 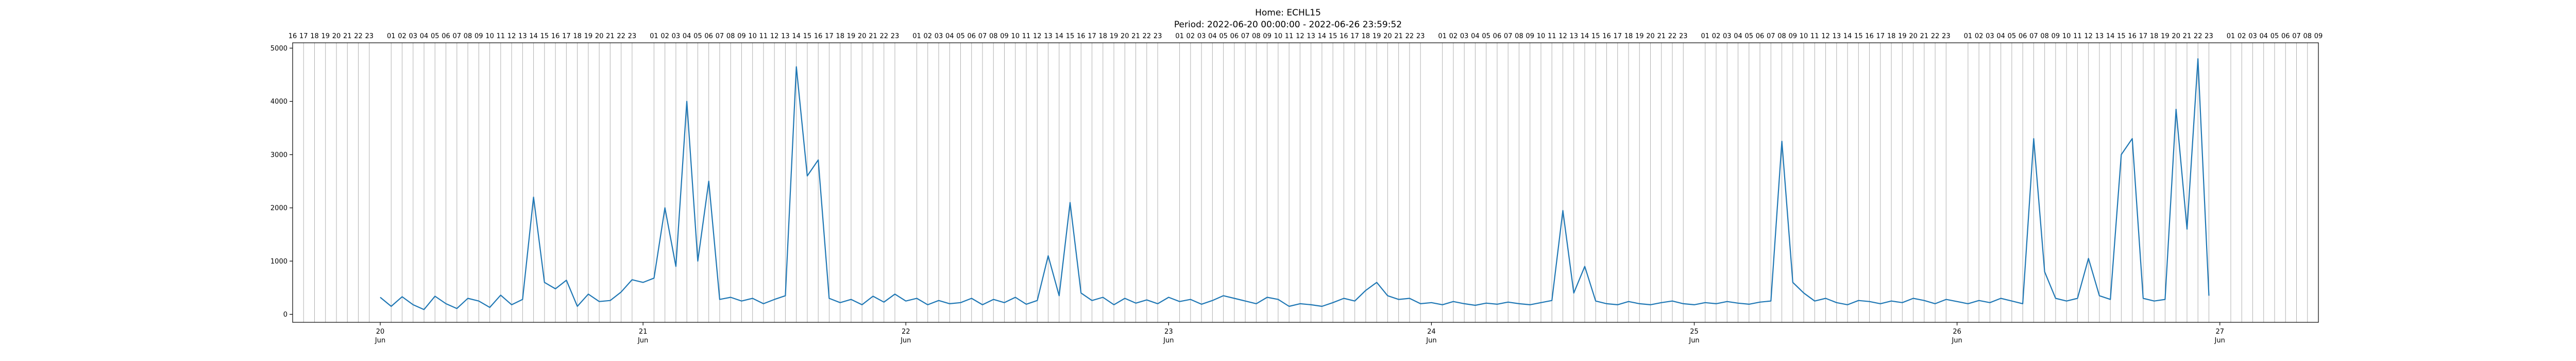 What do you see at coordinates (281, 182) in the screenshot?
I see `y-axis-ticks: 0 1000 2000 3000 4000 5000` at bounding box center [281, 182].